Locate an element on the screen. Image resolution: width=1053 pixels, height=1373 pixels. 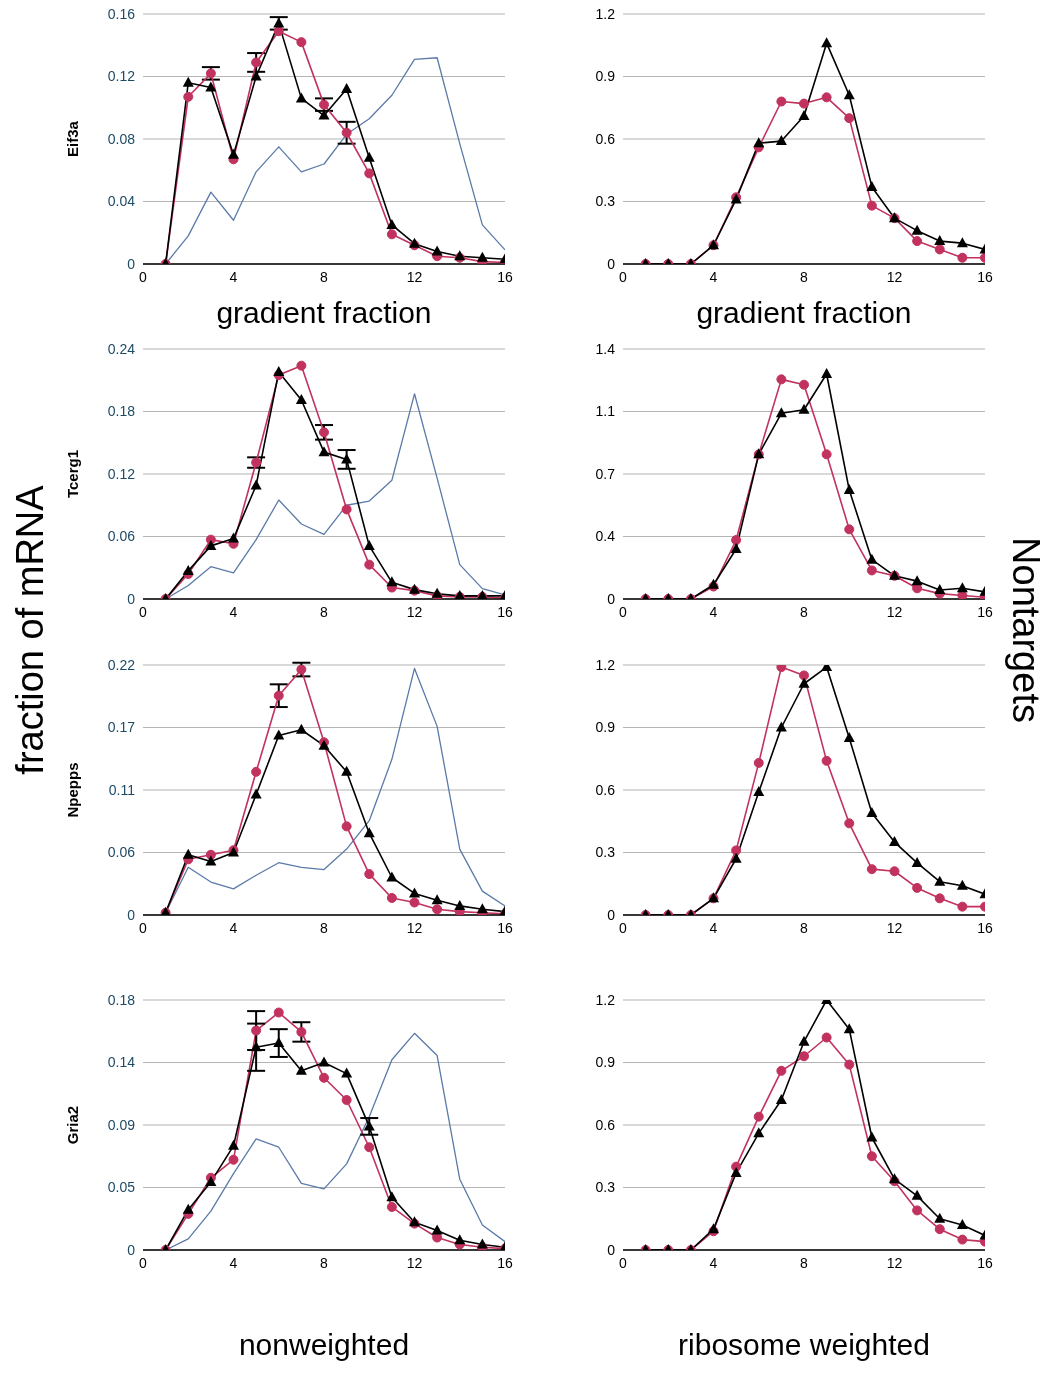
y-tick-label: 0.4 is located at coordinates (605, 536).